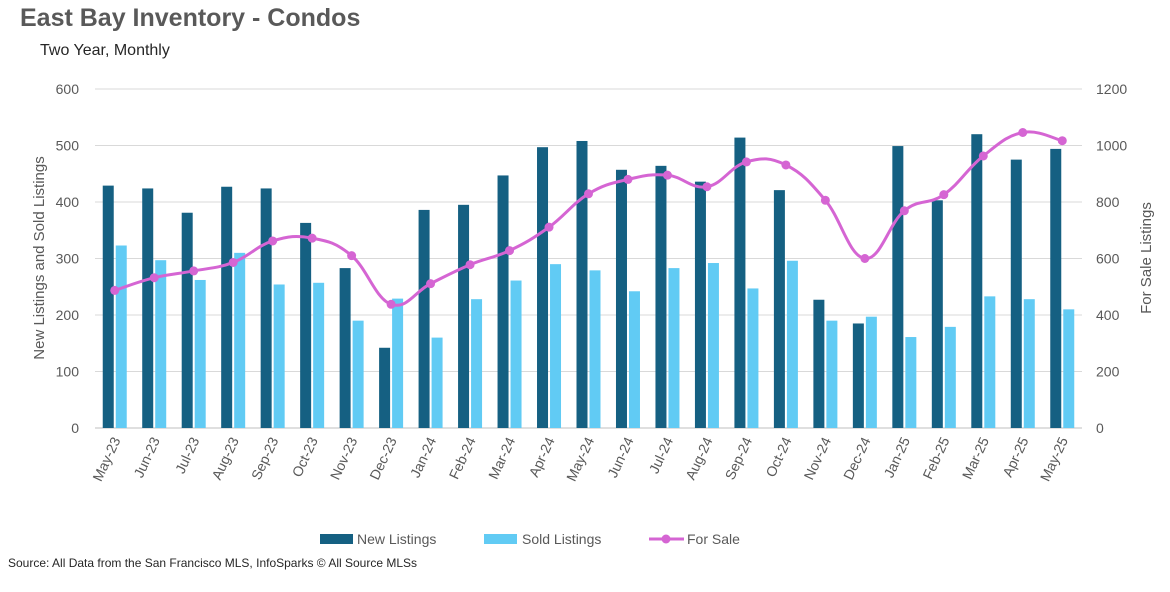 Image resolution: width=1170 pixels, height=592 pixels. I want to click on y-tick-left: 400, so click(68, 202).